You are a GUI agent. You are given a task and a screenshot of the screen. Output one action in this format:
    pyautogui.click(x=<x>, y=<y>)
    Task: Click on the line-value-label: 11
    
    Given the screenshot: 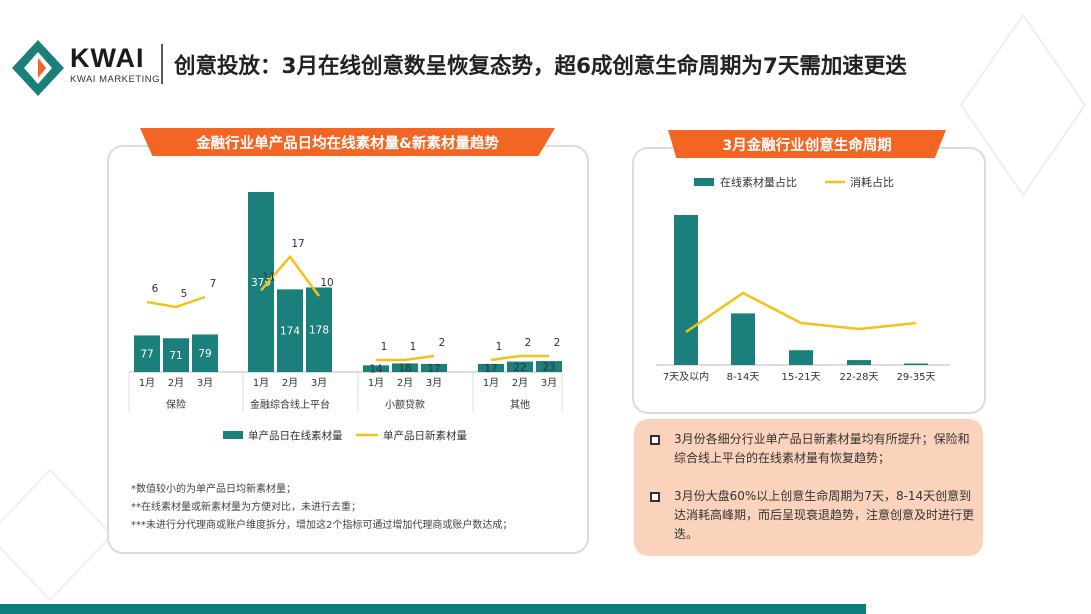 What is the action you would take?
    pyautogui.click(x=268, y=277)
    